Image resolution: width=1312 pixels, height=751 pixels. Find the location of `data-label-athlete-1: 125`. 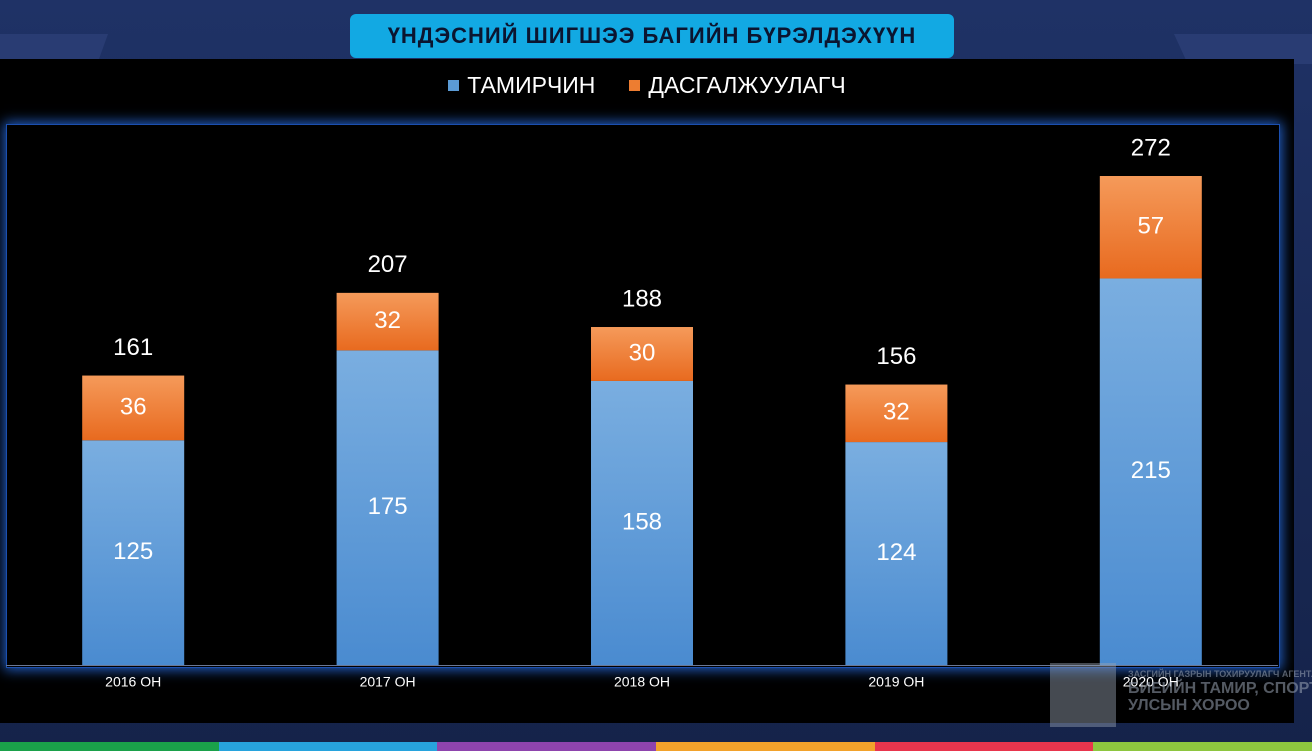

data-label-athlete-1: 125 is located at coordinates (133, 551).